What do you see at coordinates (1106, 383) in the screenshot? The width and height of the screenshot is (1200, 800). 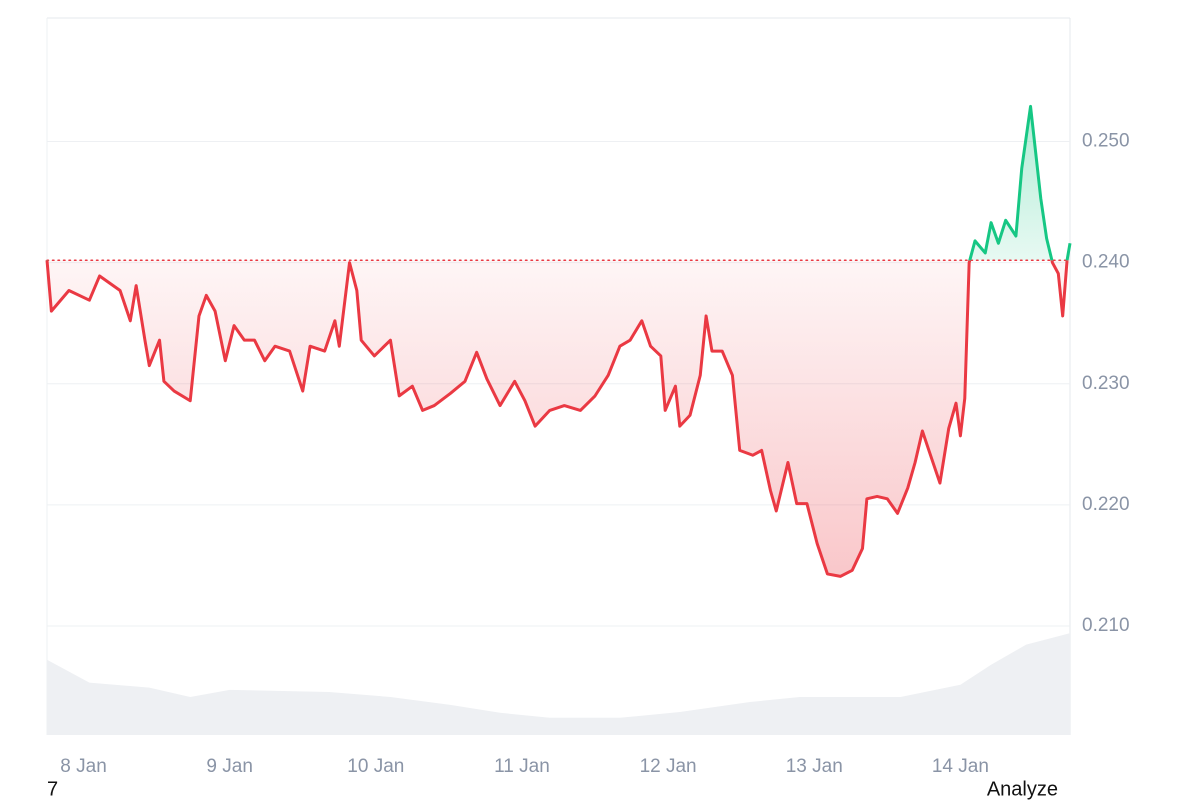 I see `y-tick-label: 0.230` at bounding box center [1106, 383].